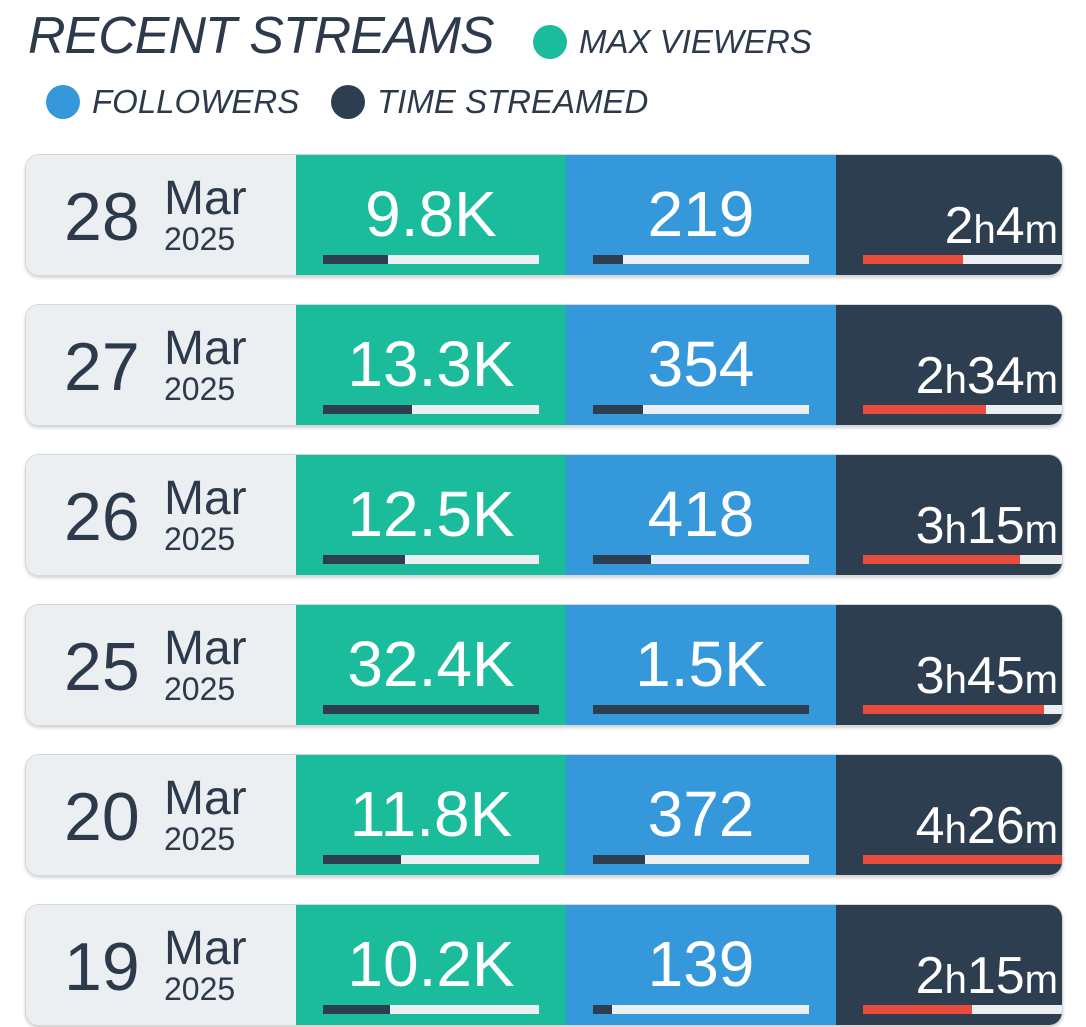 This screenshot has width=1086, height=1027. I want to click on stream-day: 25, so click(102, 667).